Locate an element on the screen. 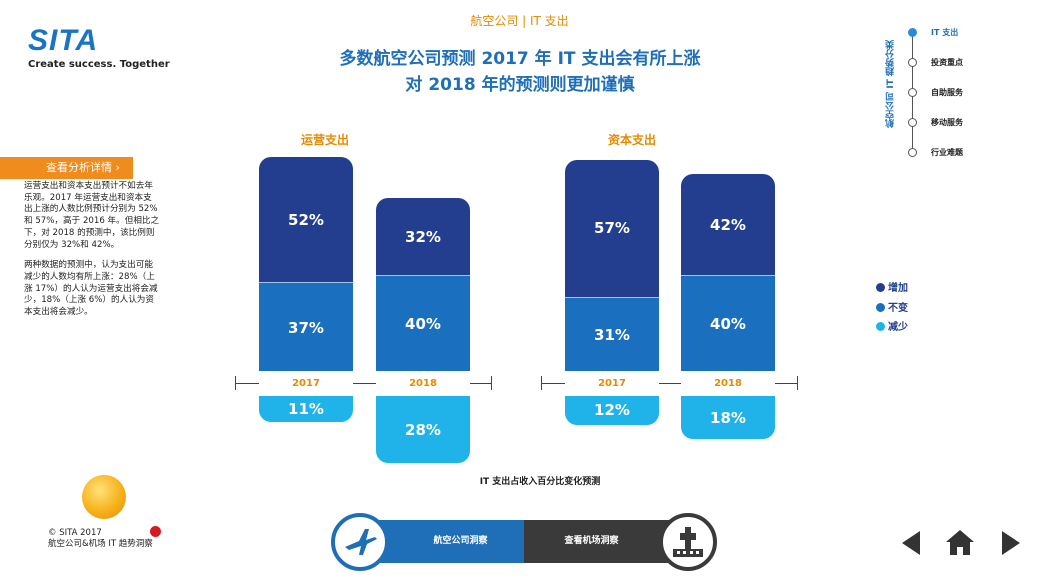 This screenshot has height=580, width=1039. legend-same-label: 不变 is located at coordinates (898, 308).